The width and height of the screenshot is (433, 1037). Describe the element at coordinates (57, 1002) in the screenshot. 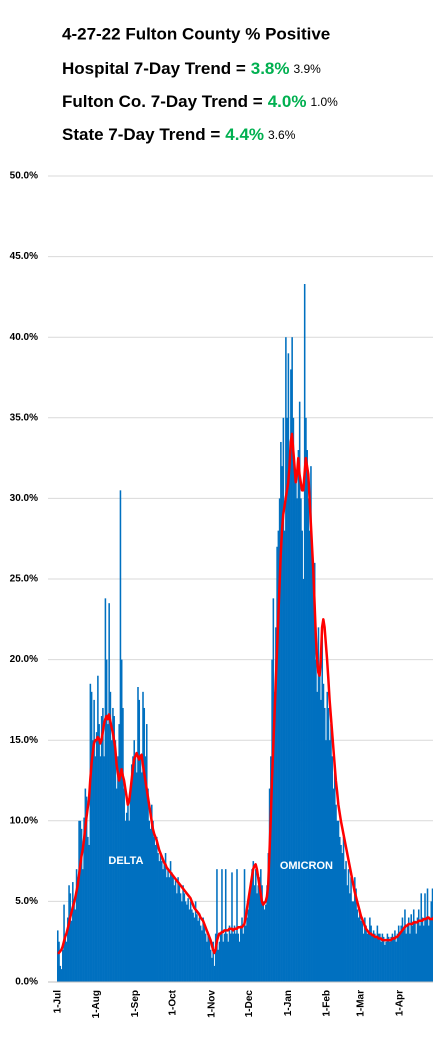

I see `x-tick-label: 1-Jul` at that location.